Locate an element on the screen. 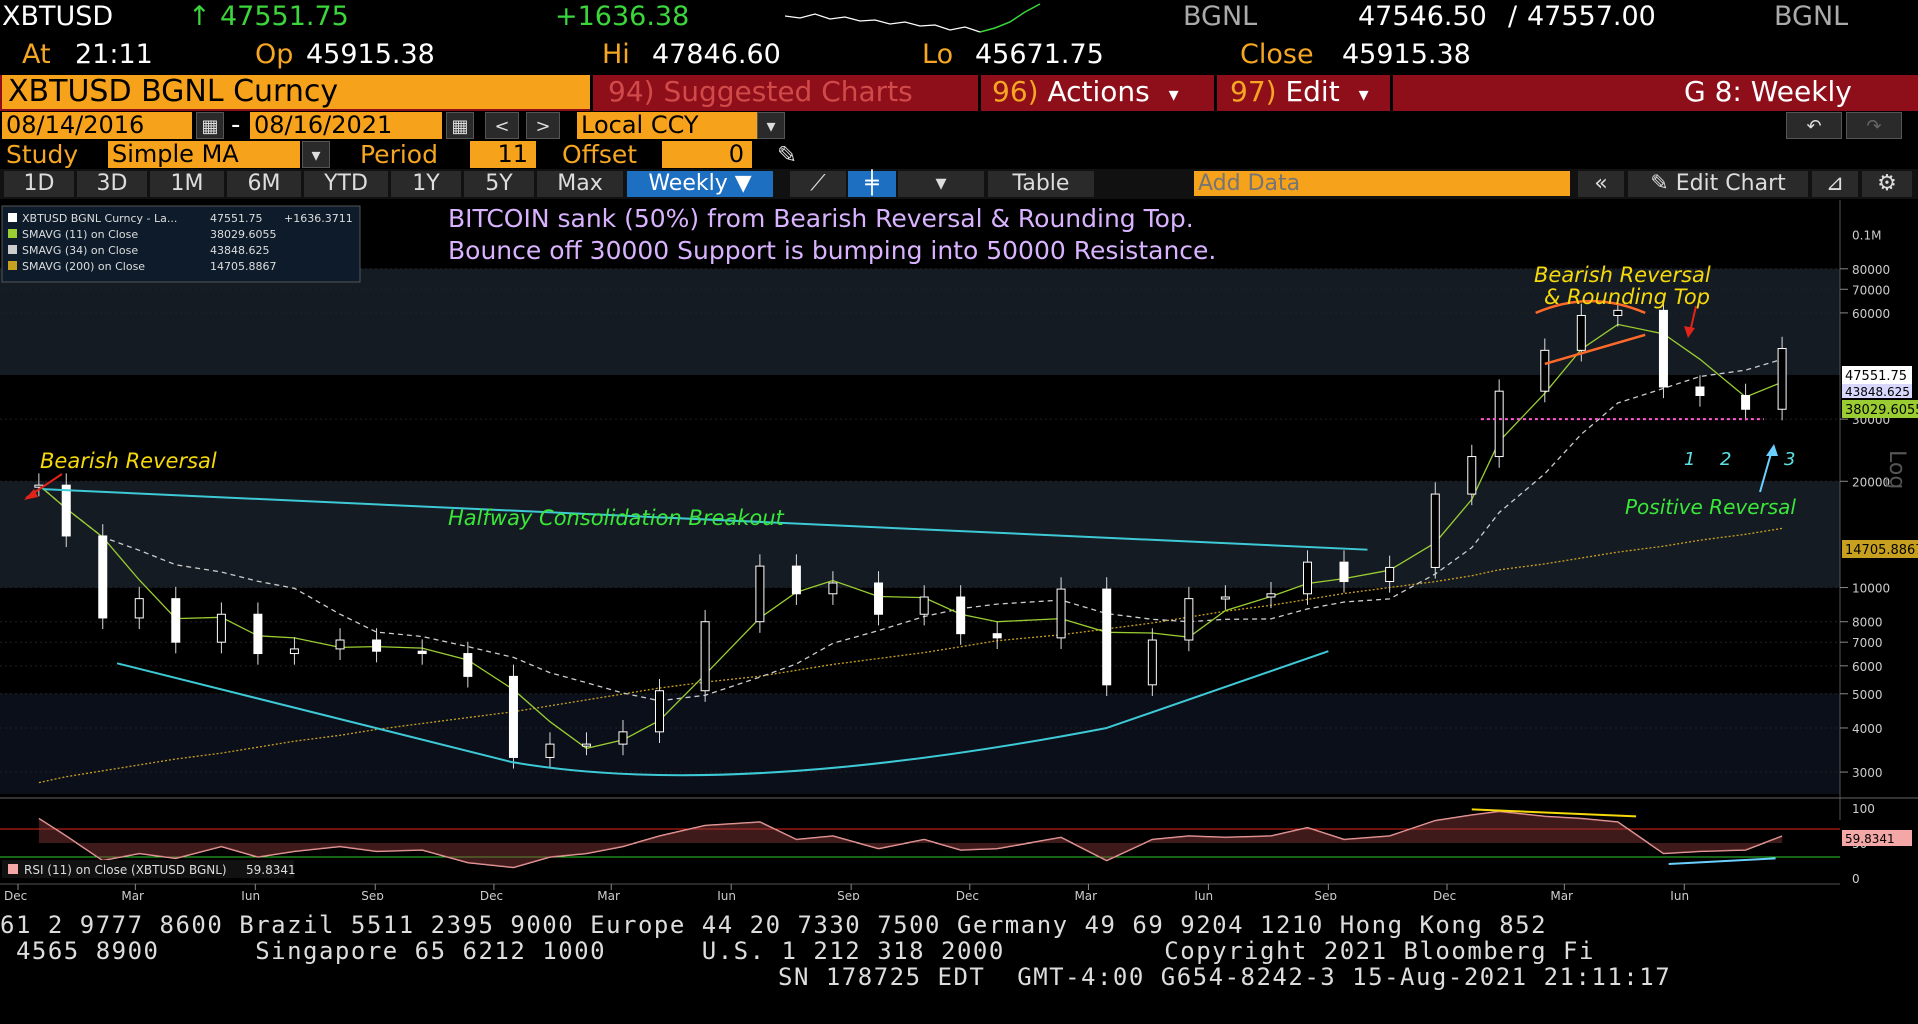 Image resolution: width=1918 pixels, height=1024 pixels. actions-menu: 96) Actions ▾ is located at coordinates (1102, 92).